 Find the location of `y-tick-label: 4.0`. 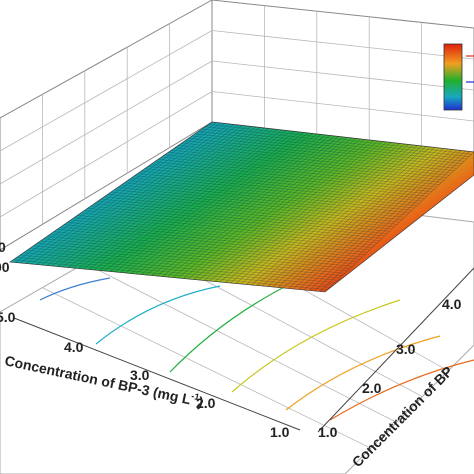

y-tick-label: 4.0 is located at coordinates (452, 304).